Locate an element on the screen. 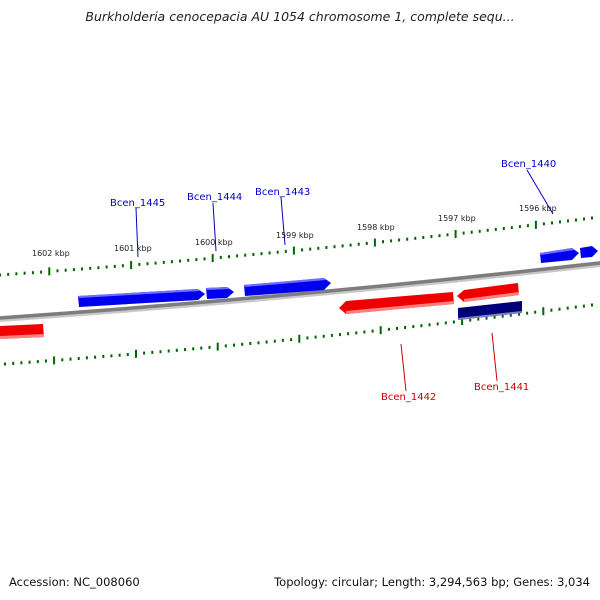  gene-selected is located at coordinates (490, 310).